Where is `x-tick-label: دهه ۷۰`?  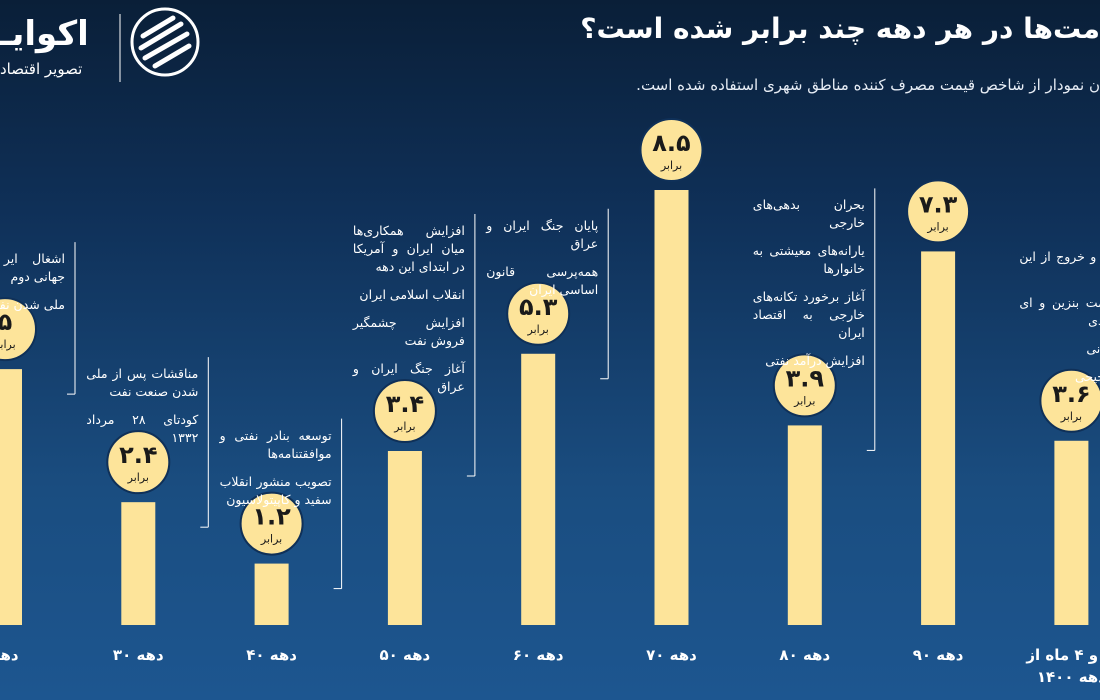 x-tick-label: دهه ۷۰ is located at coordinates (671, 655).